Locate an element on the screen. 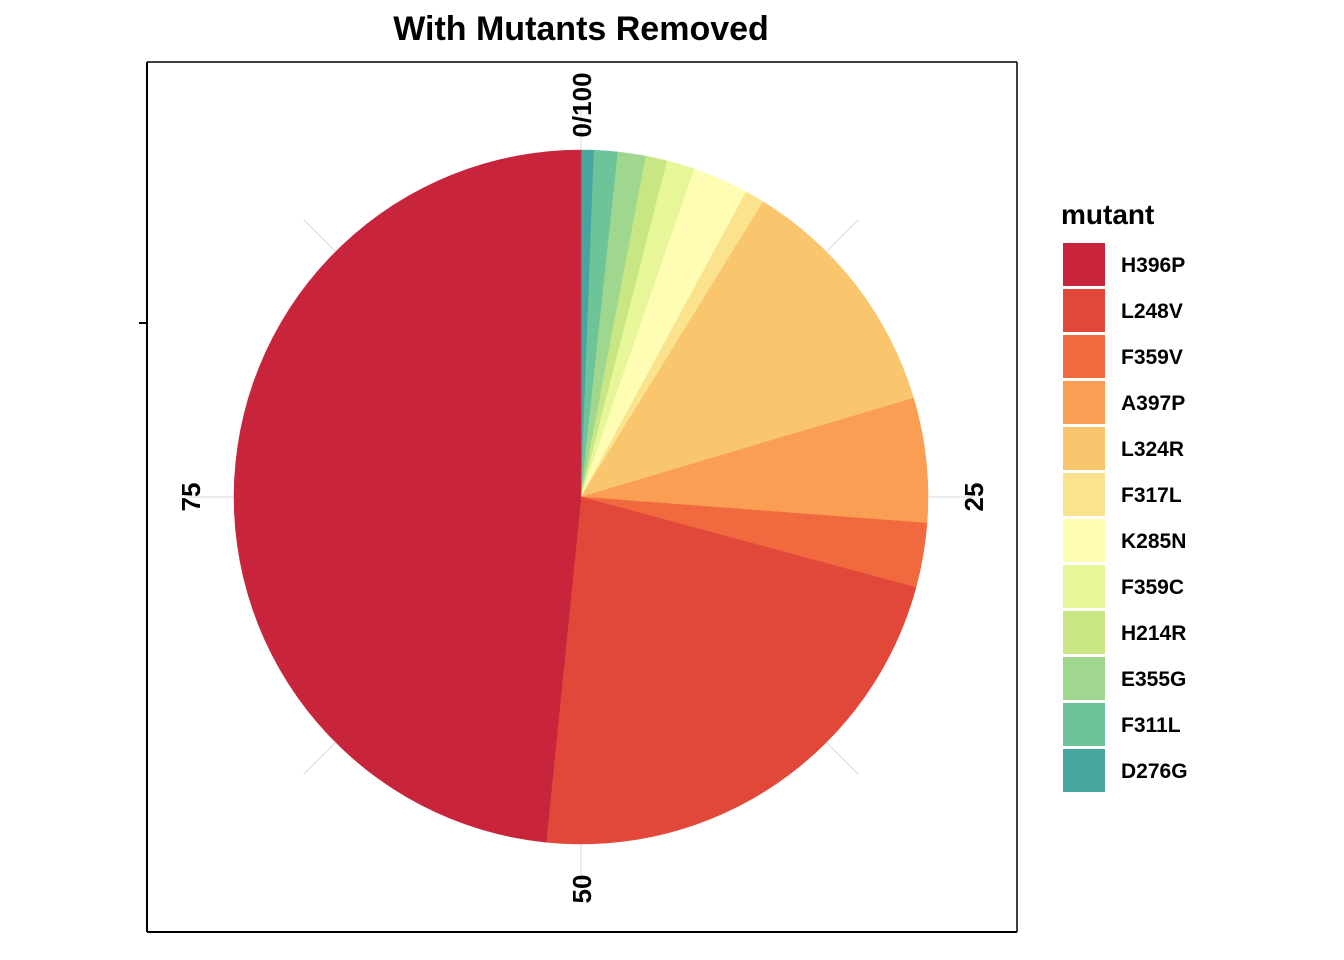  legend-key-h214r is located at coordinates (1084, 632).